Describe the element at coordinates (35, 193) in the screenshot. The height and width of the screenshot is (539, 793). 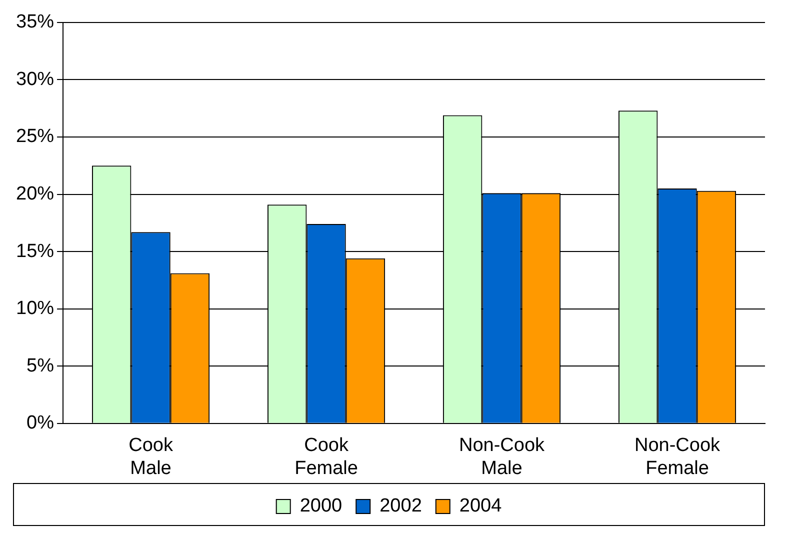
I see `y-tick-label: 20%` at that location.